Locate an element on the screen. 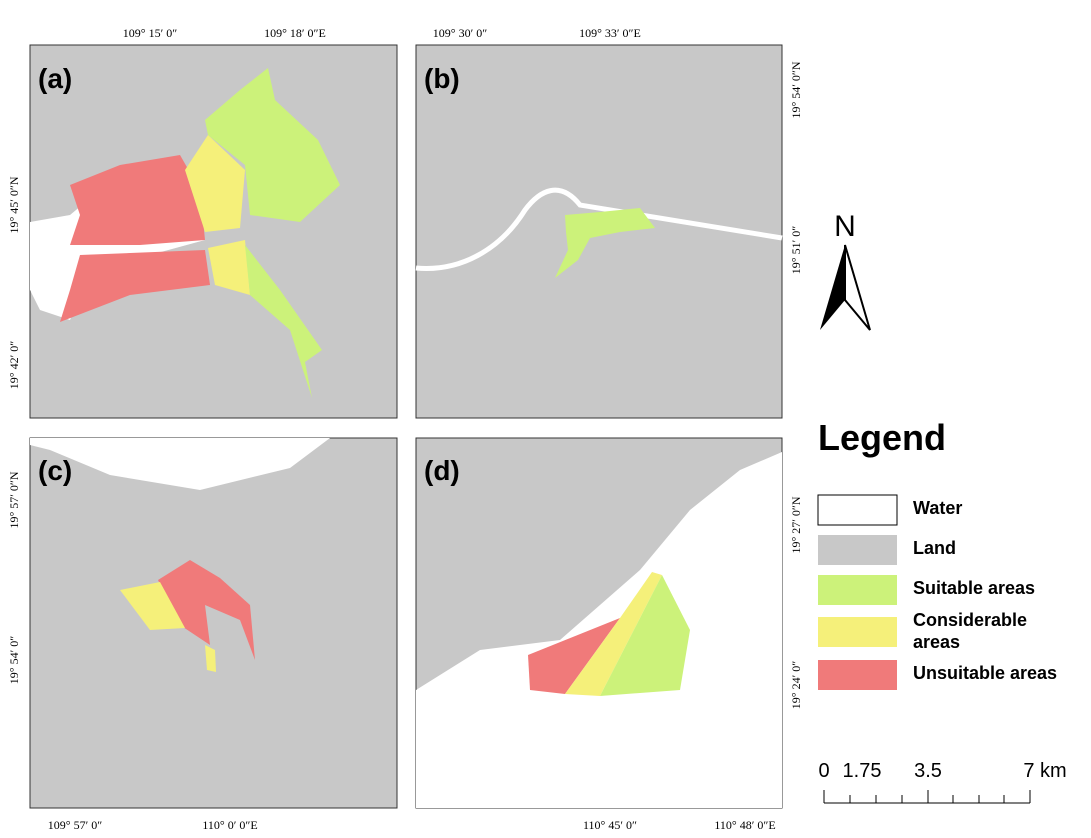  legend-label: Land is located at coordinates (934, 548).